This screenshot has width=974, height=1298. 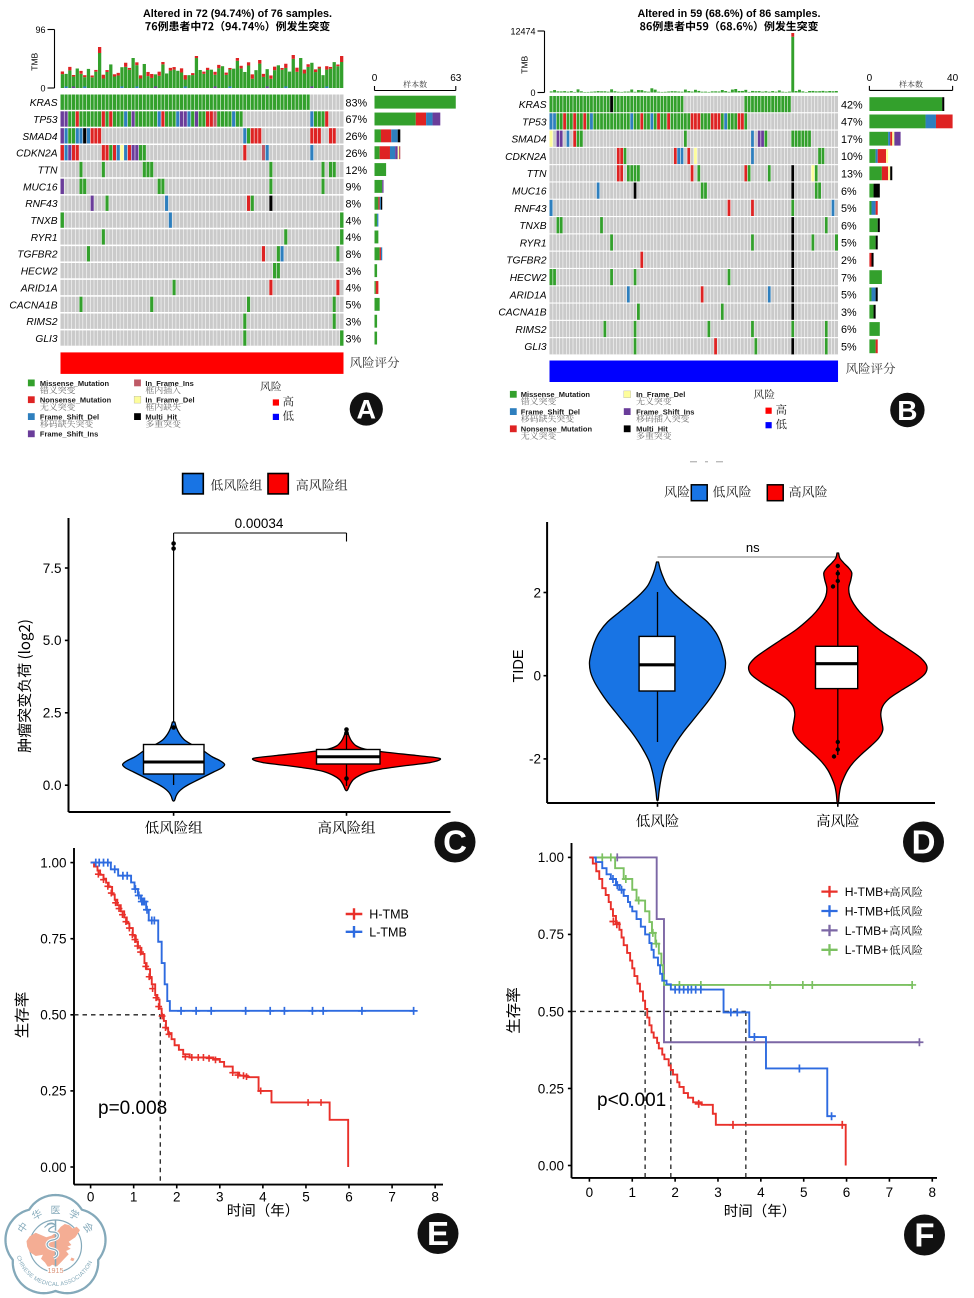 I want to click on svg-text: 12%, so click(x=357, y=171).